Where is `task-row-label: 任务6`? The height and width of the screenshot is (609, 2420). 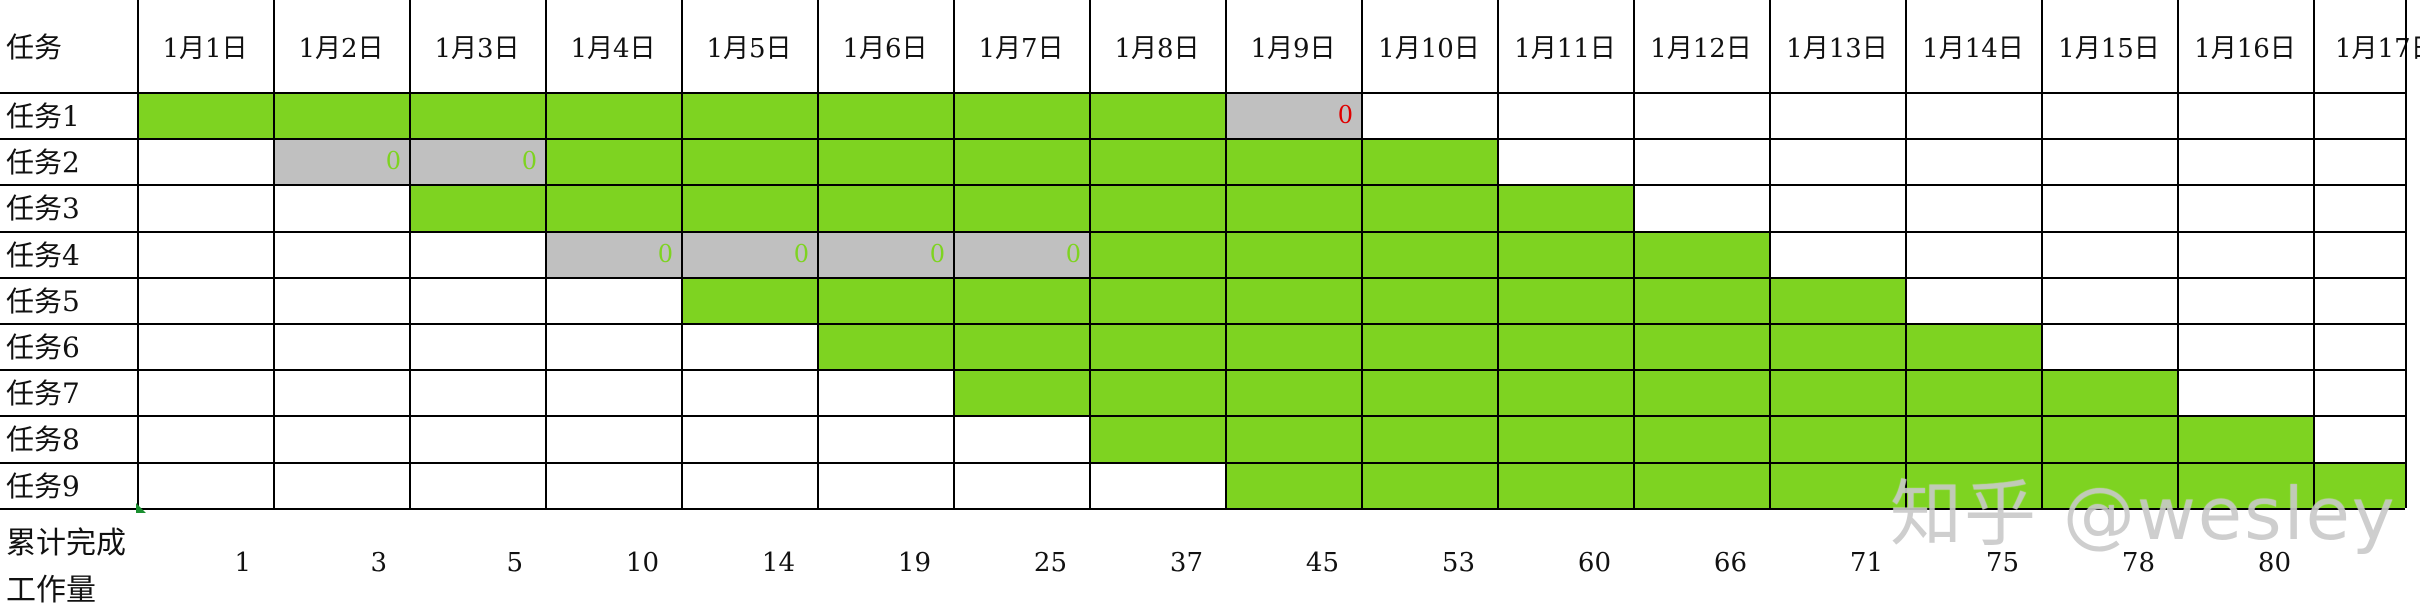 task-row-label: 任务6 is located at coordinates (43, 348).